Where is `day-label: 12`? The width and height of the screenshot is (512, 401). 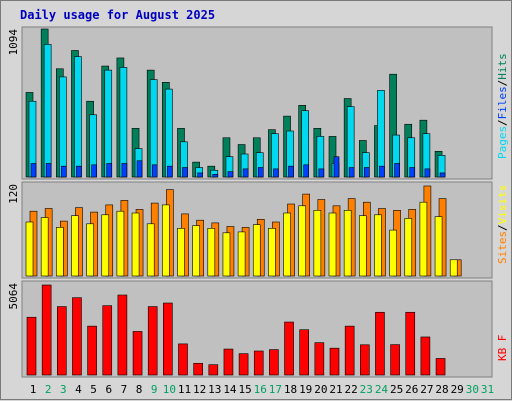
day-label: 12 is located at coordinates (199, 389).